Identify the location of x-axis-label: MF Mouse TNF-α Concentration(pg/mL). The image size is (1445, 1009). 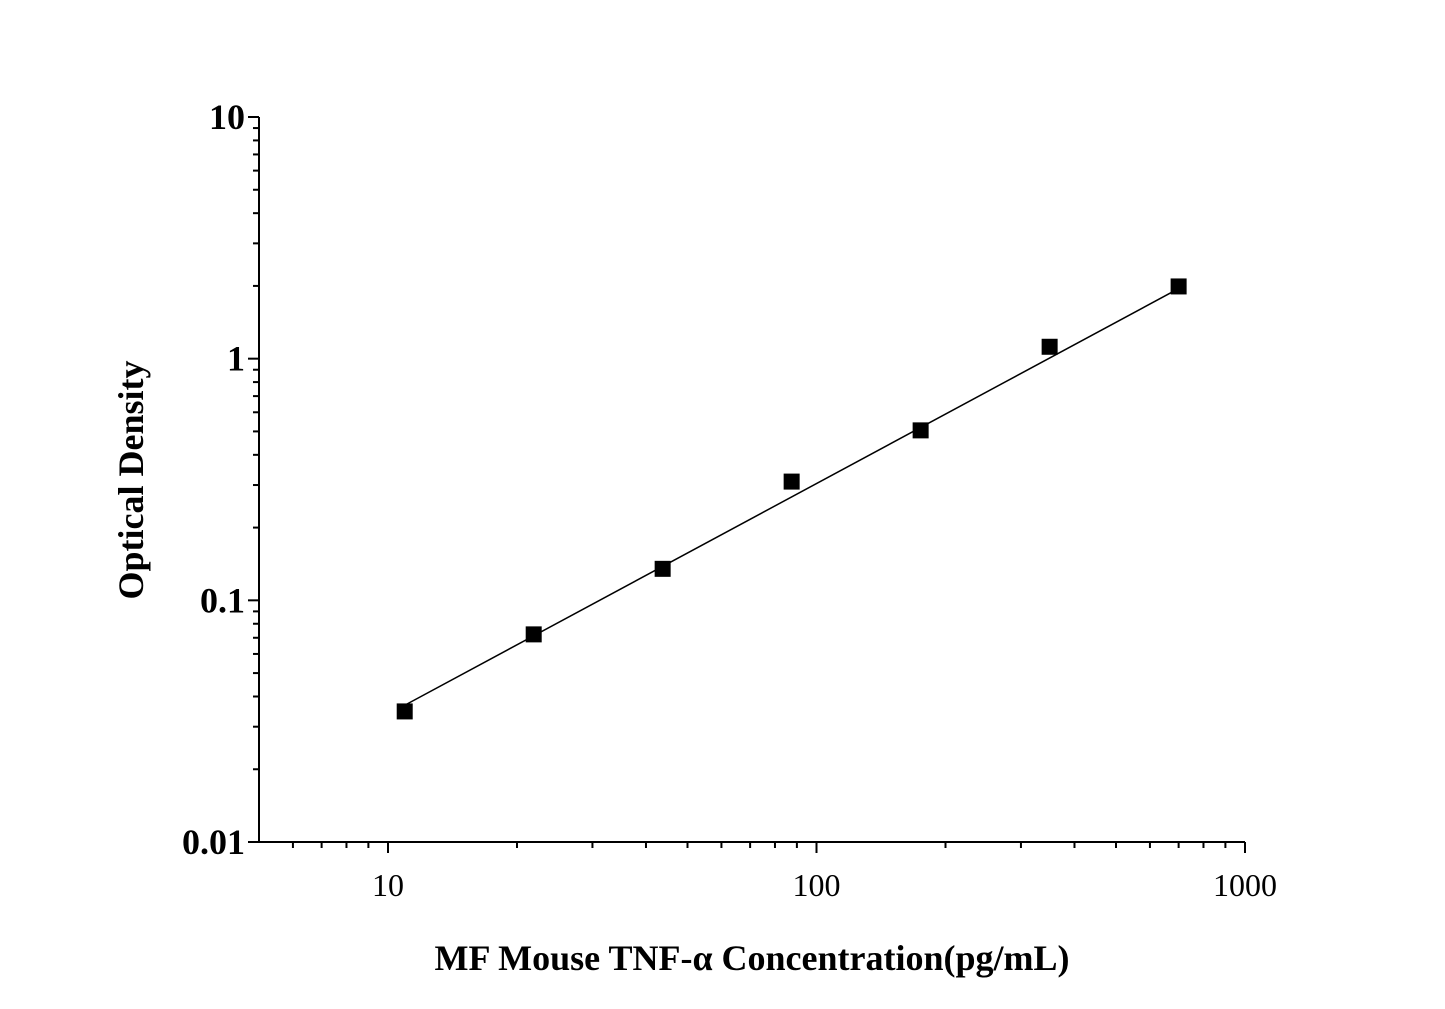
(751, 958).